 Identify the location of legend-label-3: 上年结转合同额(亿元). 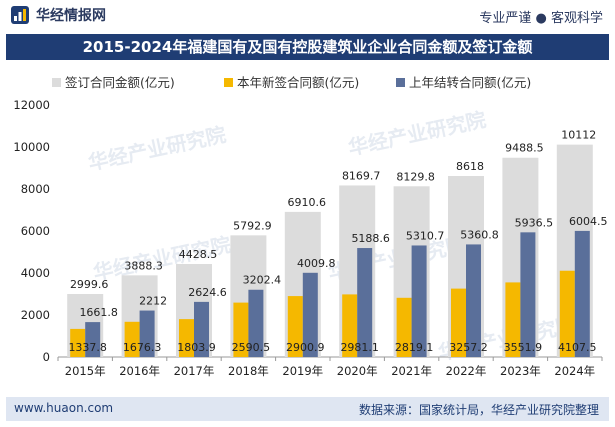
(470, 82).